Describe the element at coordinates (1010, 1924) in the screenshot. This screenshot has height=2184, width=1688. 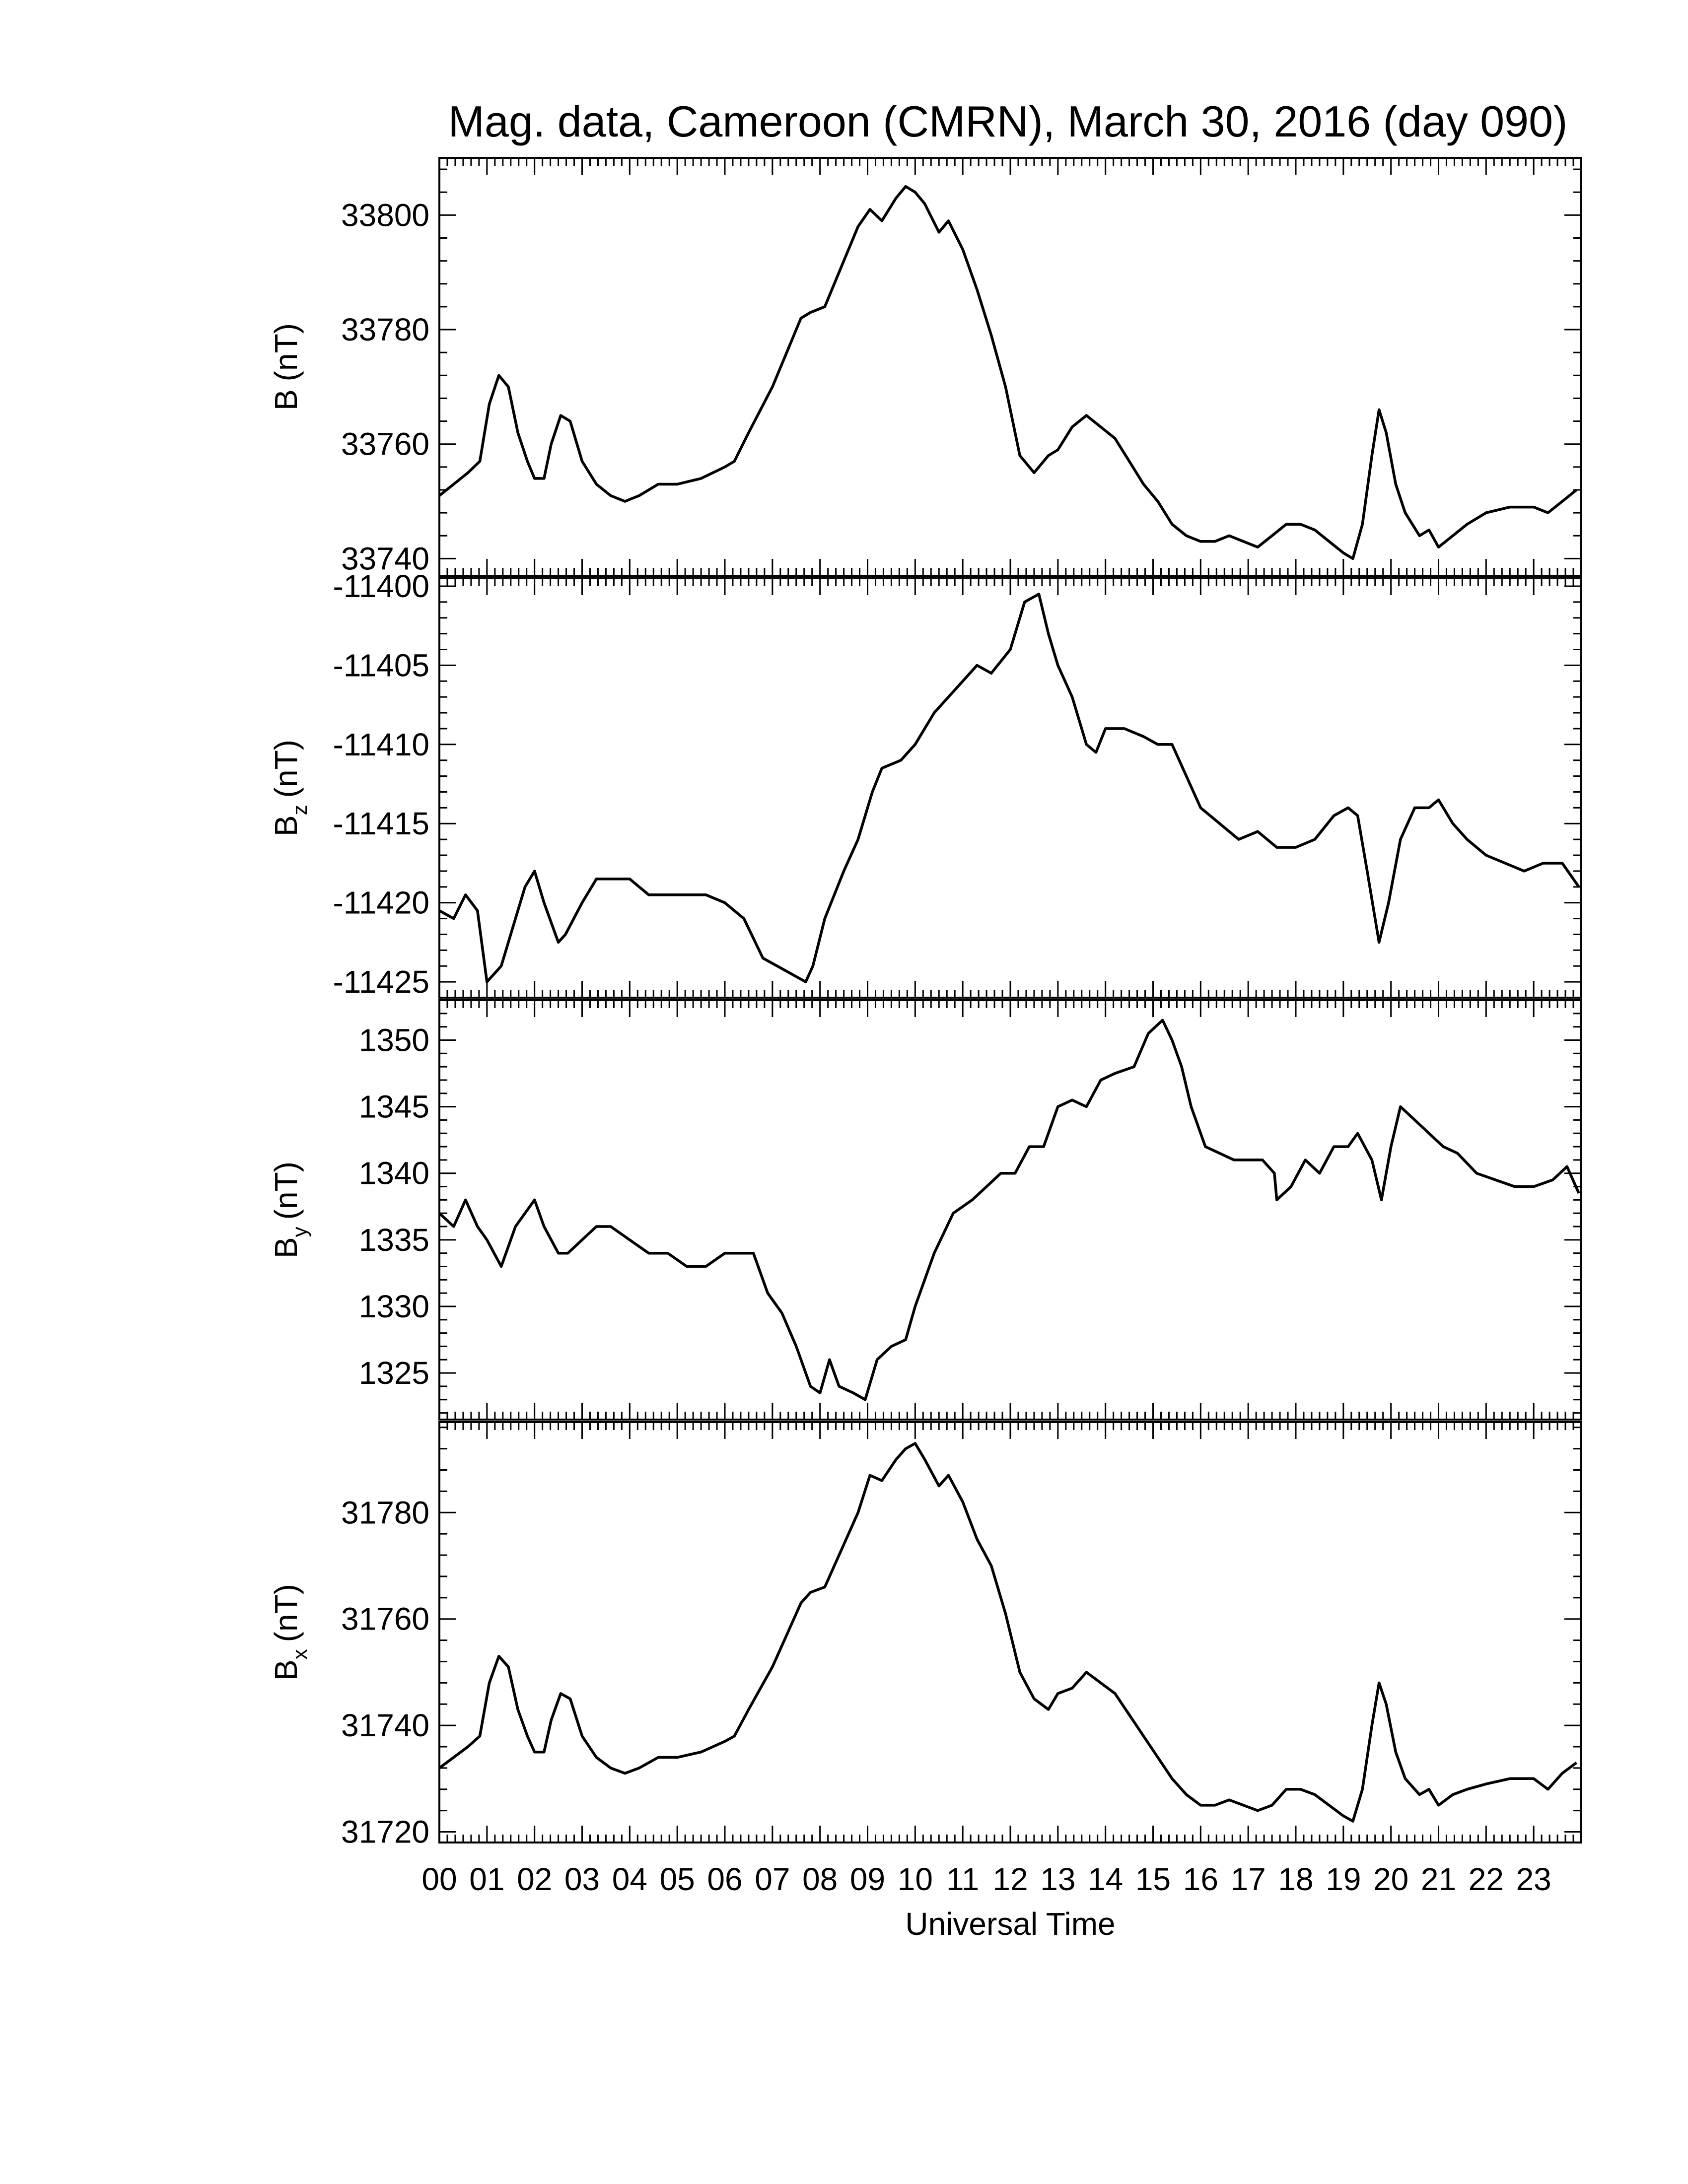
I see `x-axis-label: Universal Time` at that location.